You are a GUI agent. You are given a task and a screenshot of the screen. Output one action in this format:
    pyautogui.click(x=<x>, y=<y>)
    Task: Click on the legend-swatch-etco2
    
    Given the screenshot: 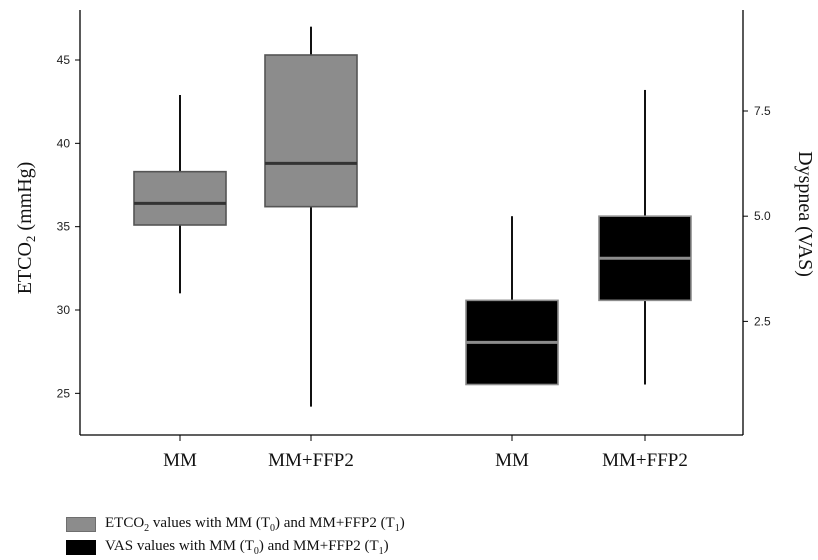 What is the action you would take?
    pyautogui.click(x=81, y=524)
    